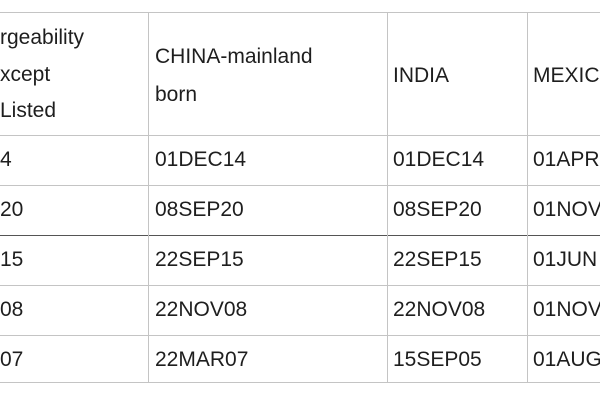 This screenshot has width=600, height=400. I want to click on table-cell: 15SEP05, so click(437, 359).